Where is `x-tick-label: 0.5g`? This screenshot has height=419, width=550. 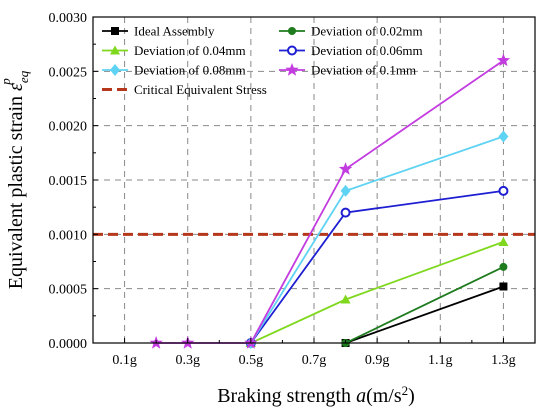
x-tick-label: 0.5g is located at coordinates (251, 360).